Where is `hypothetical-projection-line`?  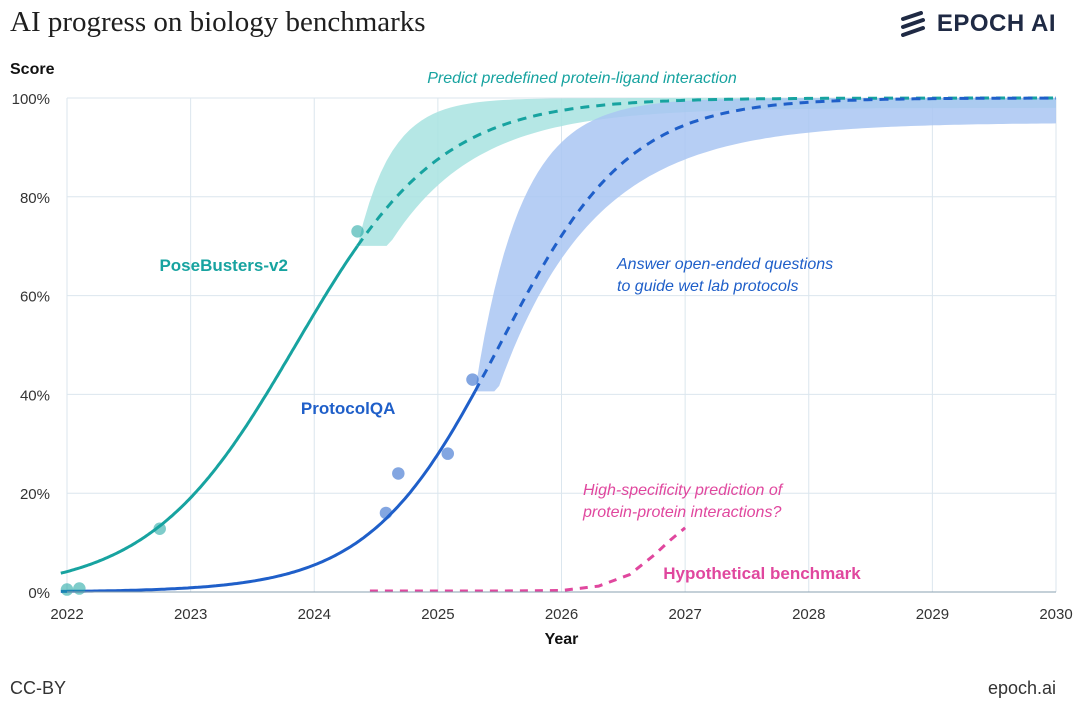
hypothetical-projection-line is located at coordinates (528, 559).